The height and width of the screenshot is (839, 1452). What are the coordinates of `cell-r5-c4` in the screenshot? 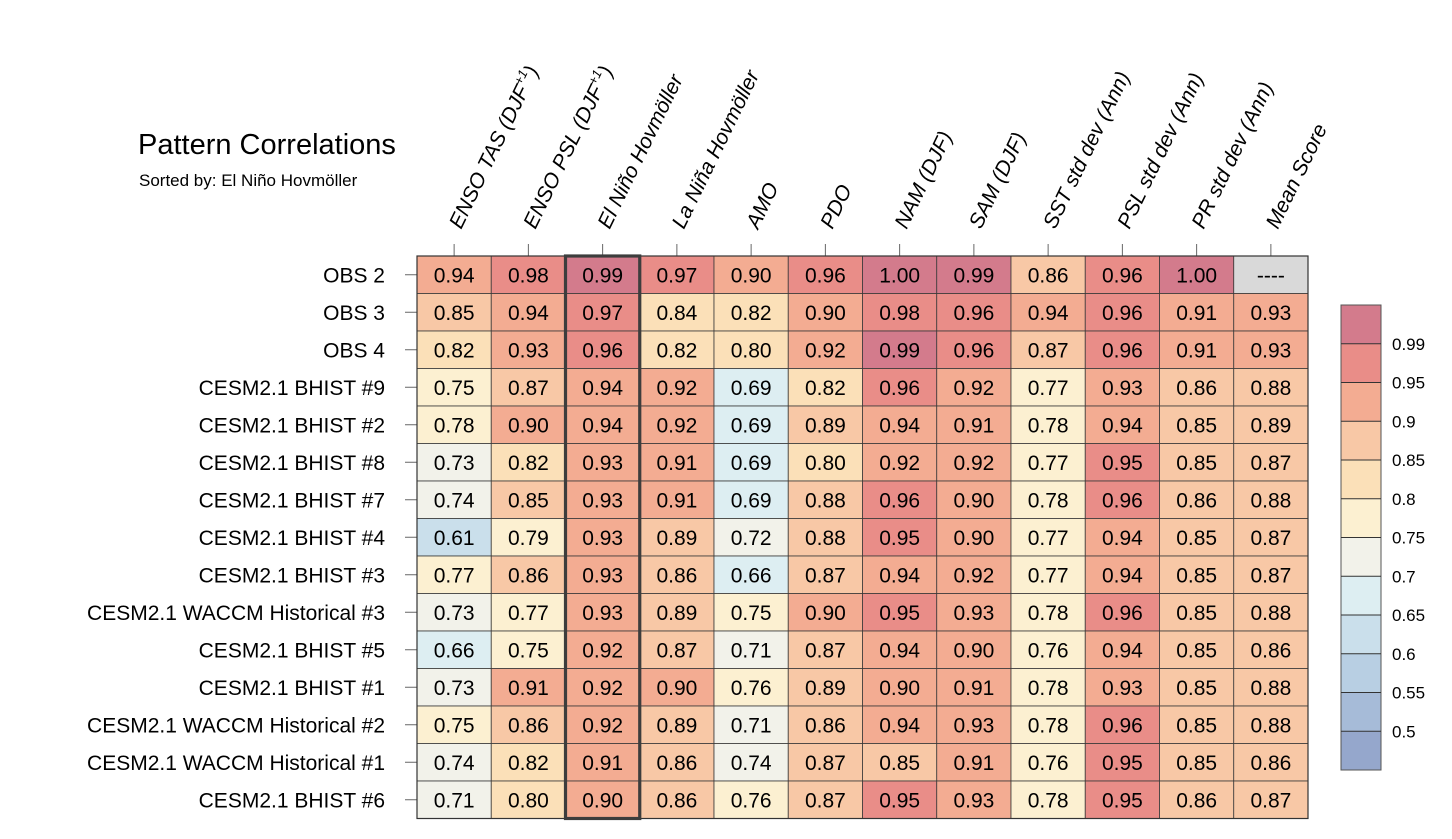 It's located at (751, 462).